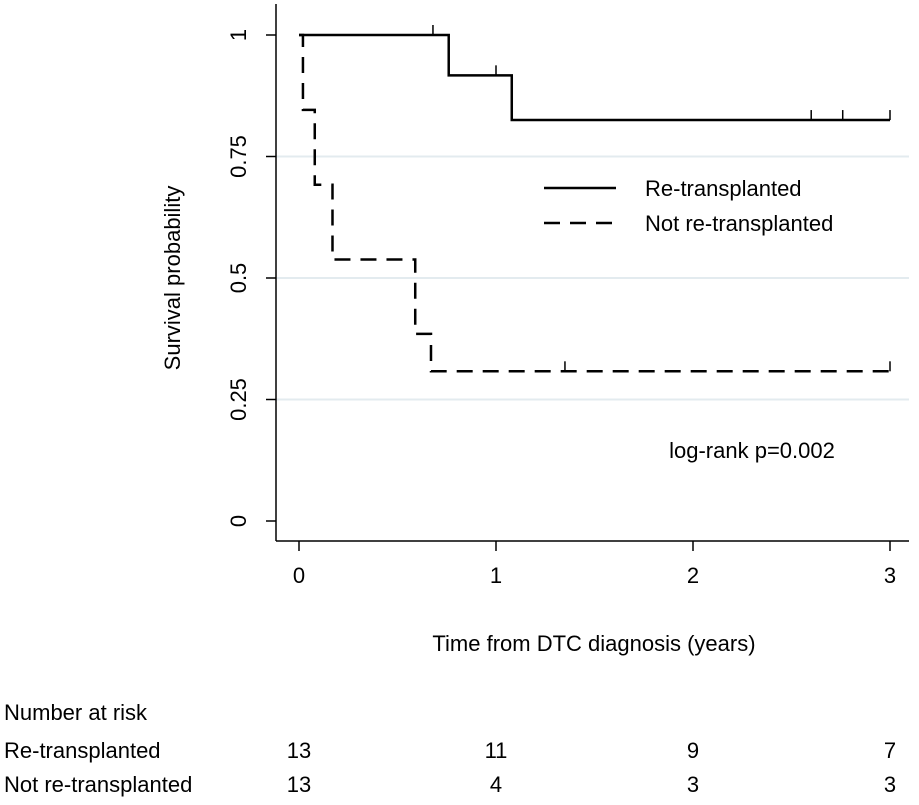  I want to click on legend-label: Not re-transplanted, so click(739, 223).